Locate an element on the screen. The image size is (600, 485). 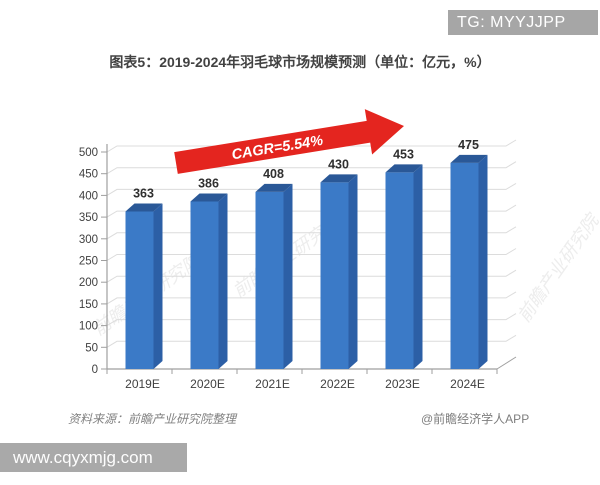
y-tick-label: 50 is located at coordinates (91, 348).